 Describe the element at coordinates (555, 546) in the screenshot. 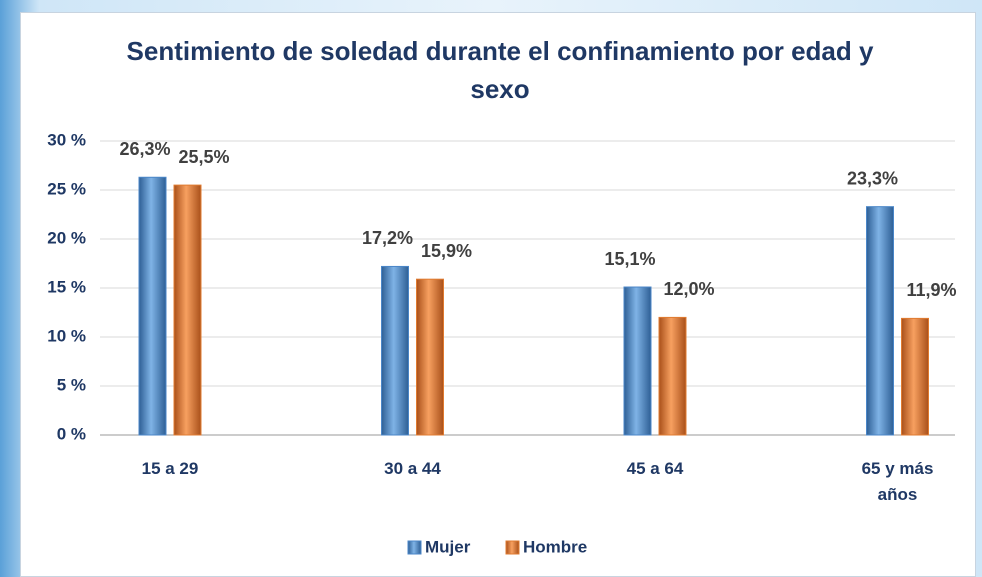

I see `legend-label: Hombre` at that location.